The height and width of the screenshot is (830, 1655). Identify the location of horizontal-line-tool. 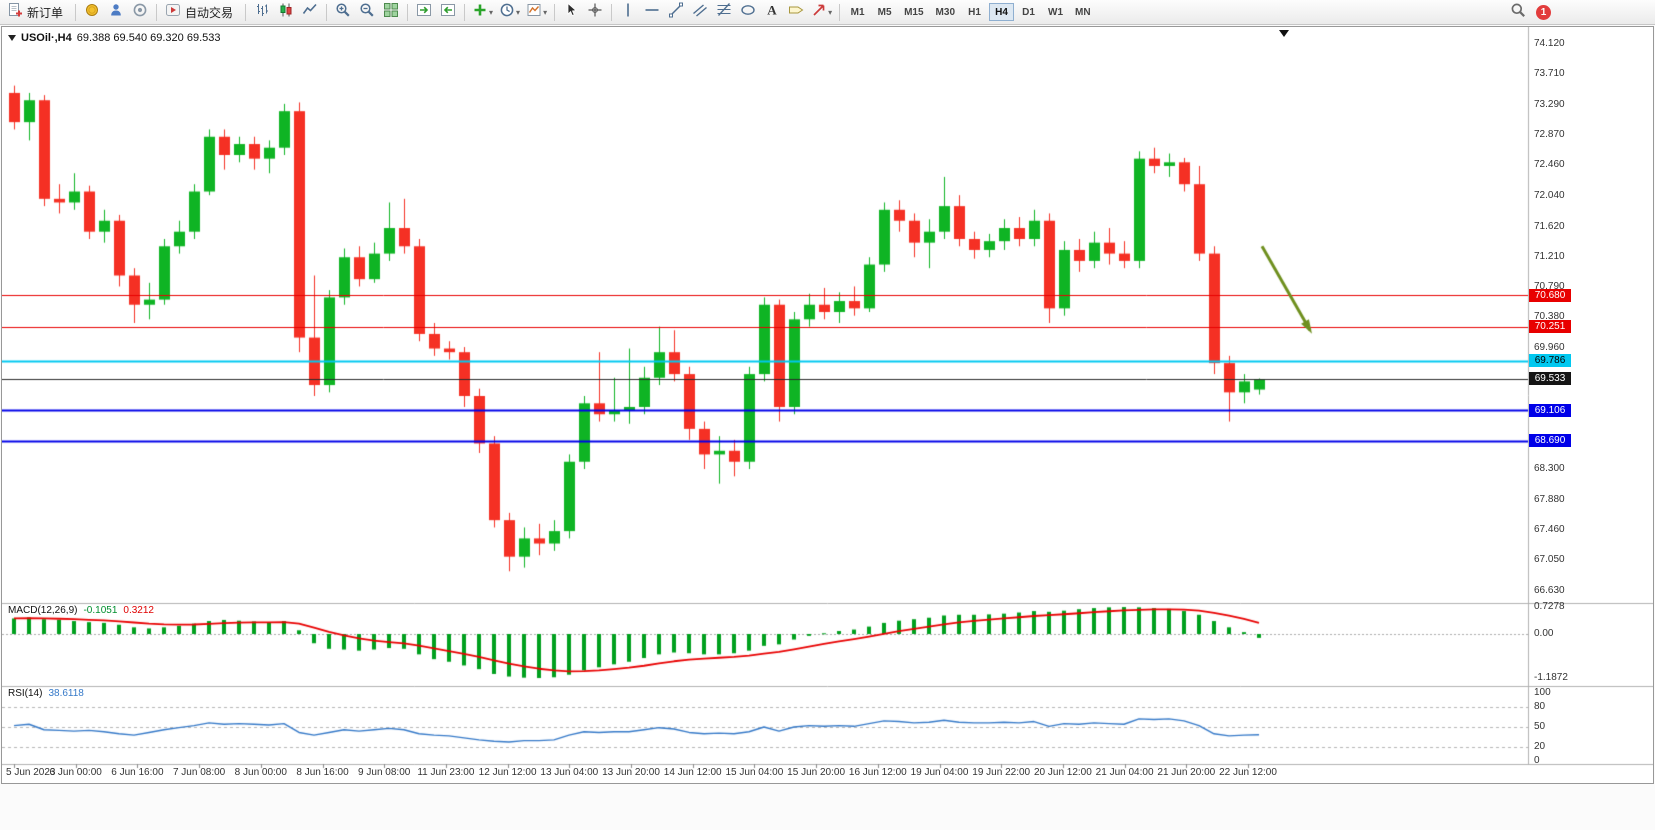
(652, 12).